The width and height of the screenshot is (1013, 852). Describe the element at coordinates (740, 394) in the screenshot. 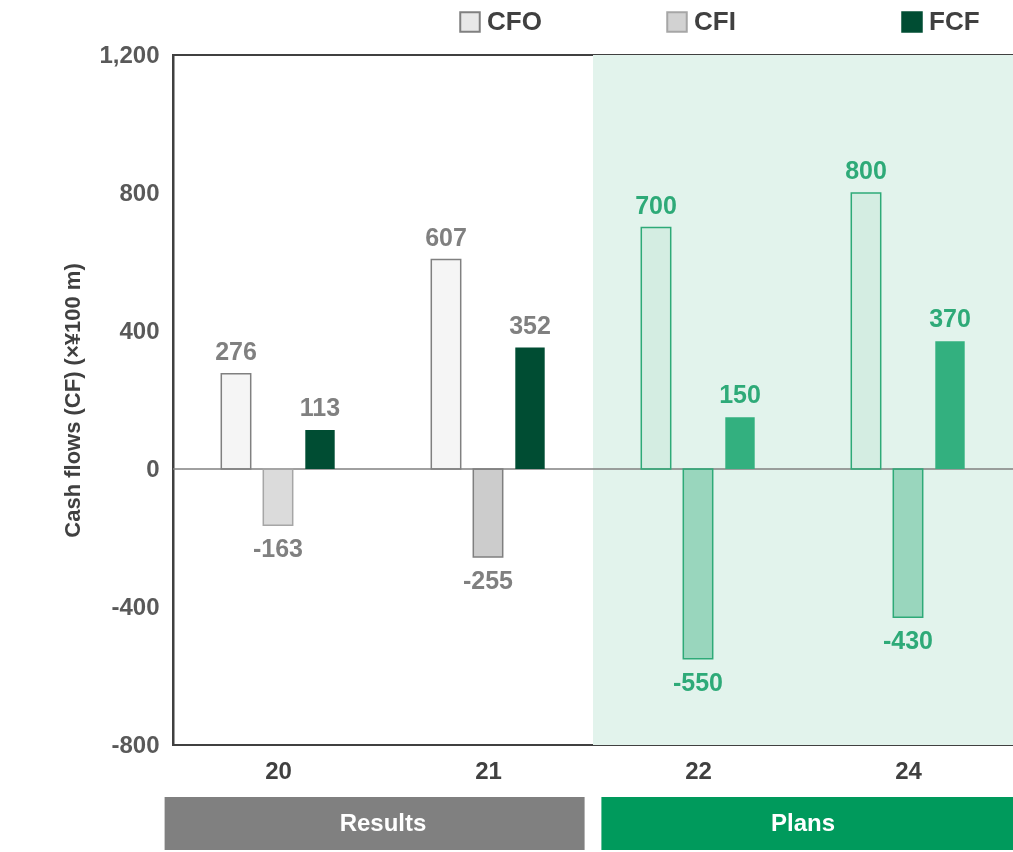

I see `data-label: 150` at that location.